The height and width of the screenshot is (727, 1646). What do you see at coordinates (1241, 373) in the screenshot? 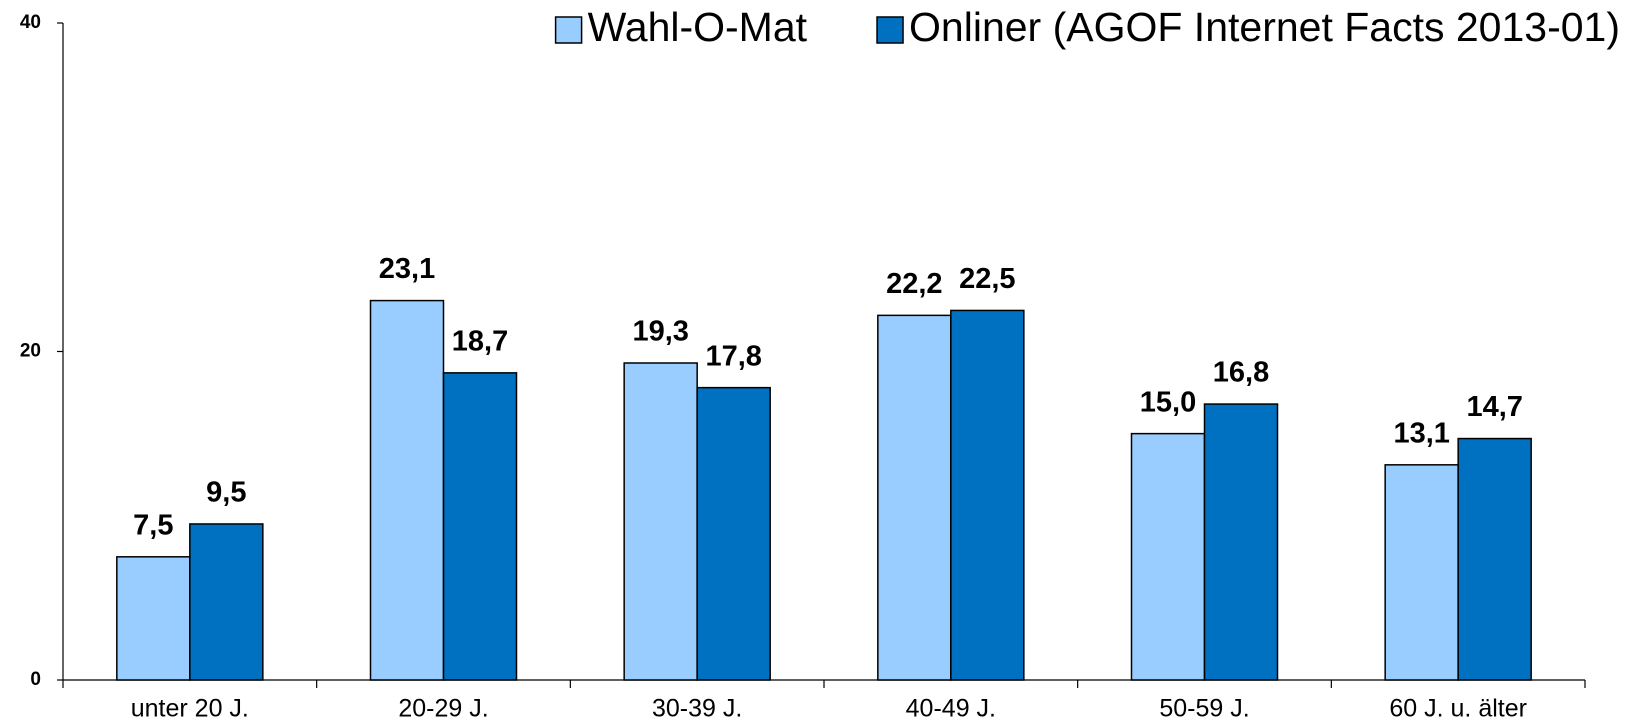
I see `data-label: 16,8` at bounding box center [1241, 373].